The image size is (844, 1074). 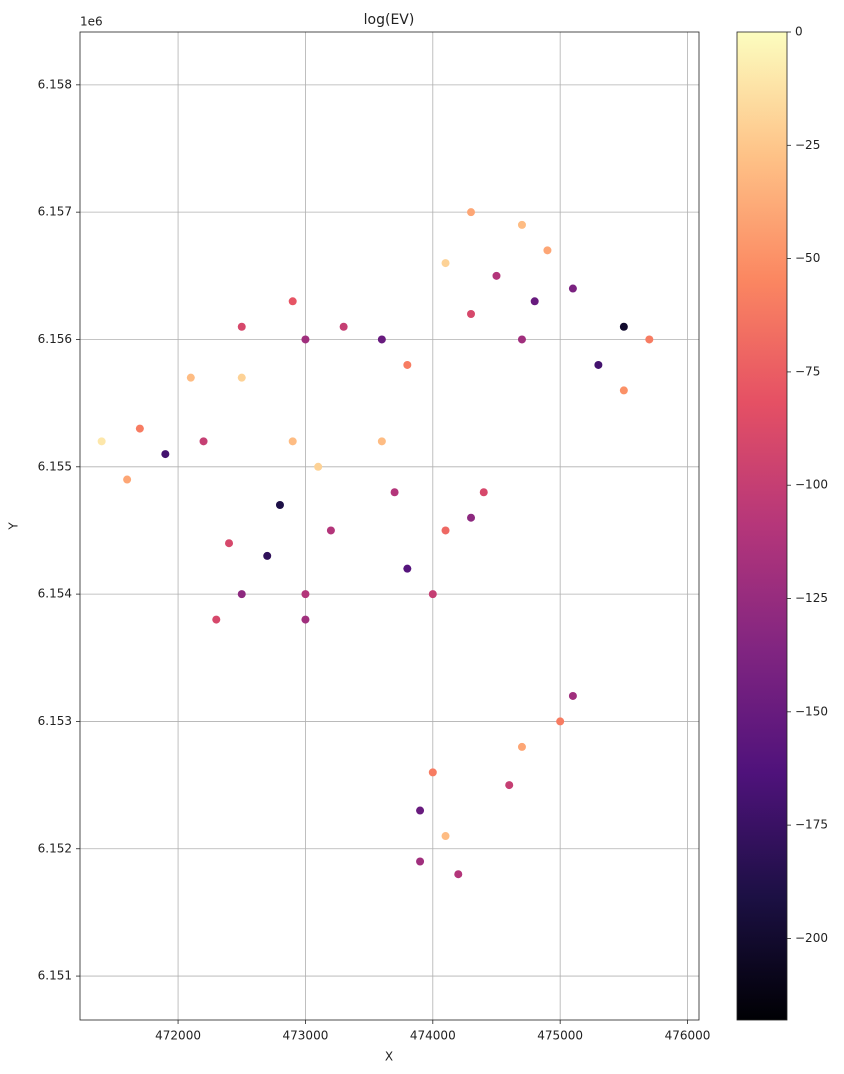 What do you see at coordinates (811, 485) in the screenshot?
I see `colorbar-tick-label: −100` at bounding box center [811, 485].